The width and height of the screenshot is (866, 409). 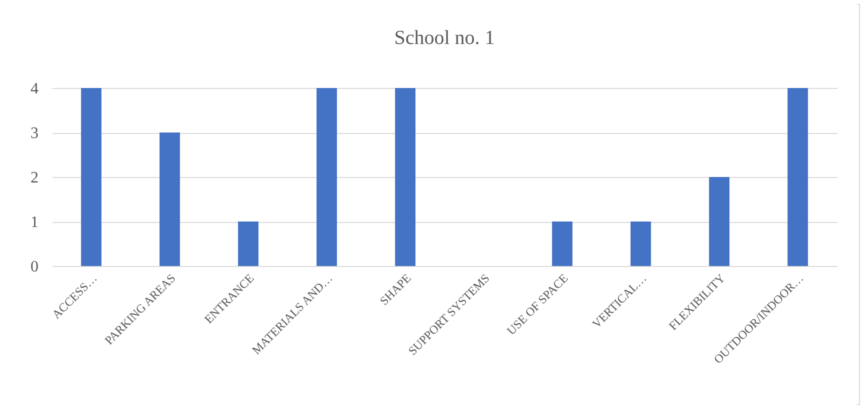 I want to click on y-tick-label: 4, so click(x=34, y=89).